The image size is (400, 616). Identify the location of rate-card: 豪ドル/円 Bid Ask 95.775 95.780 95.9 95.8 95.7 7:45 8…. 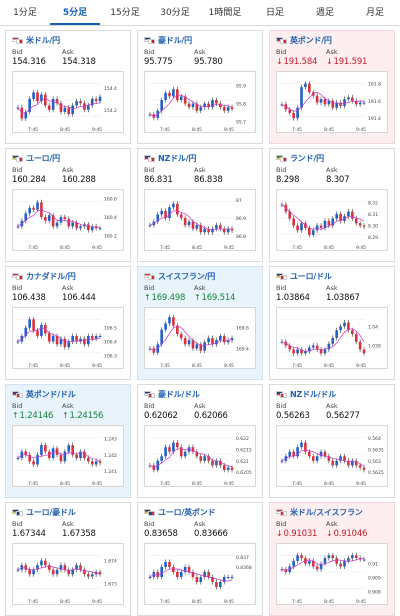
(200, 87).